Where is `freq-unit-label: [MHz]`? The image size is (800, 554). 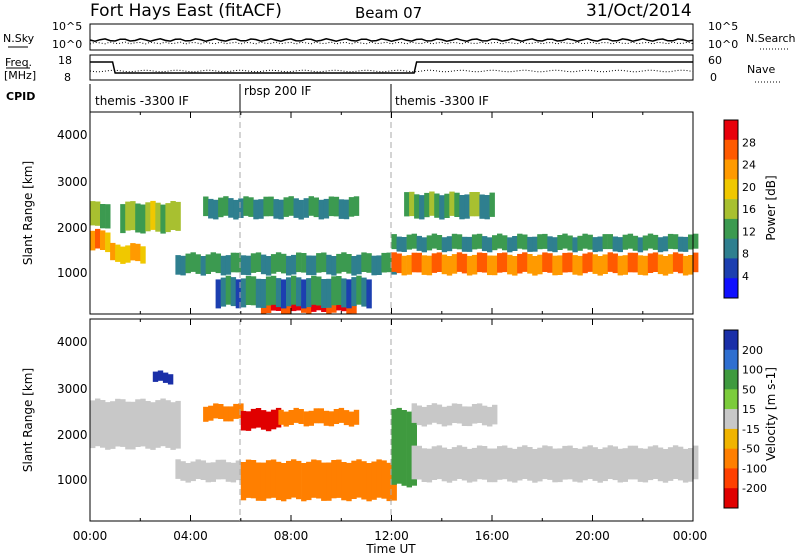 freq-unit-label: [MHz] is located at coordinates (20, 75).